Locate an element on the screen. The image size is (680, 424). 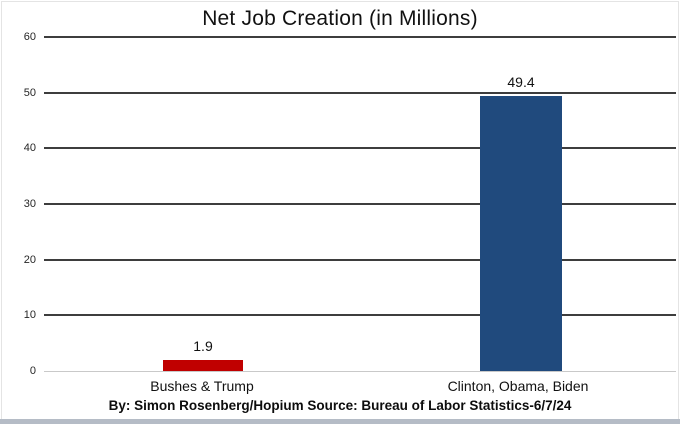
value-label-clinton-obama-biden: 49.4 is located at coordinates (521, 82).